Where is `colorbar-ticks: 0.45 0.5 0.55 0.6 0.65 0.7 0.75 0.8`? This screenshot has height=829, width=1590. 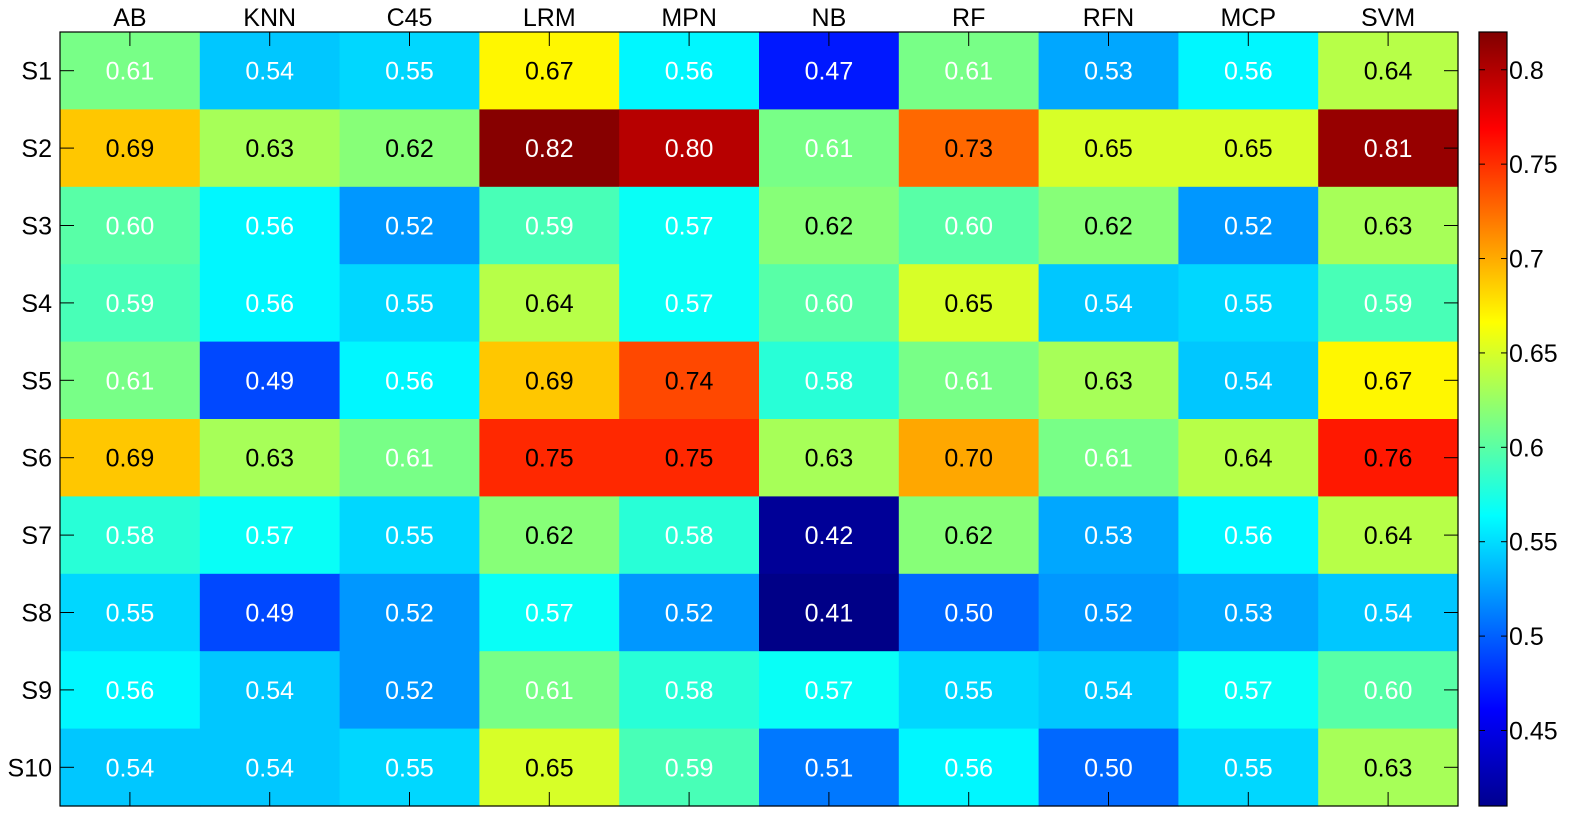
colorbar-ticks: 0.45 0.5 0.55 0.6 0.65 0.7 0.75 0.8 is located at coordinates (1518, 401).